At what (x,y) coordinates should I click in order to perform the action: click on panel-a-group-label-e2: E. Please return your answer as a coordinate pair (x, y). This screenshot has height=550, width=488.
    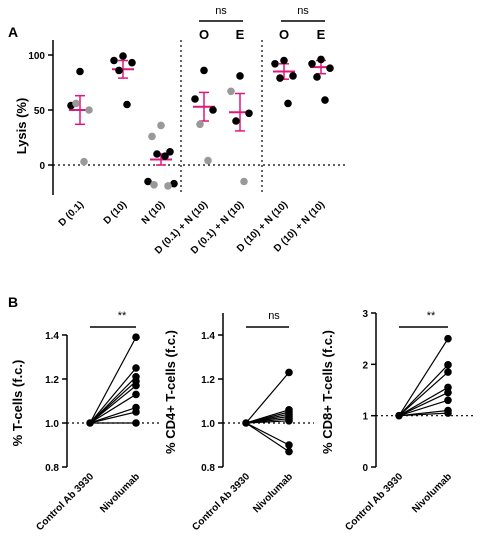
    Looking at the image, I should click on (321, 34).